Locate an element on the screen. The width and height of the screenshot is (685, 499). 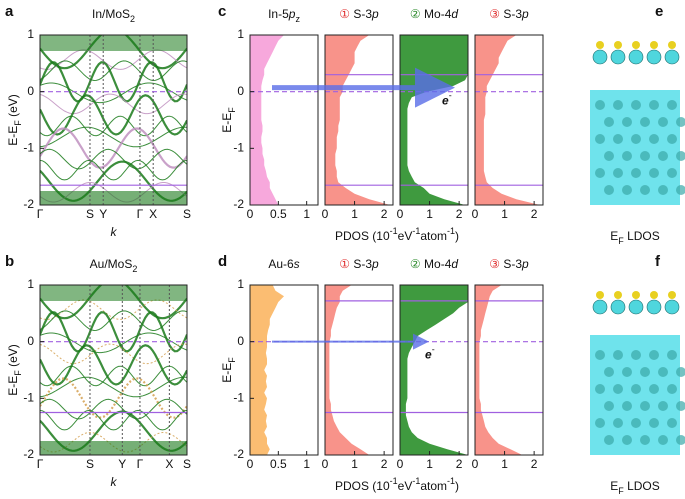
x-tick-label: 2 is located at coordinates (384, 464).